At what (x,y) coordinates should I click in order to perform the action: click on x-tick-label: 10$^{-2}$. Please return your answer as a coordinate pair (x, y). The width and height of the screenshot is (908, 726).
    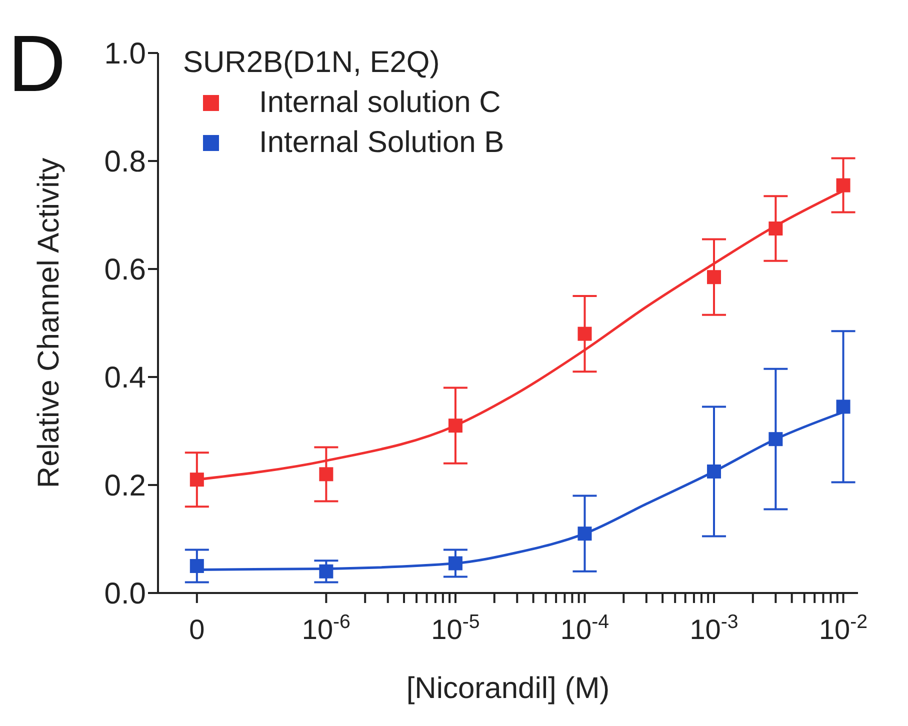
    Looking at the image, I should click on (843, 628).